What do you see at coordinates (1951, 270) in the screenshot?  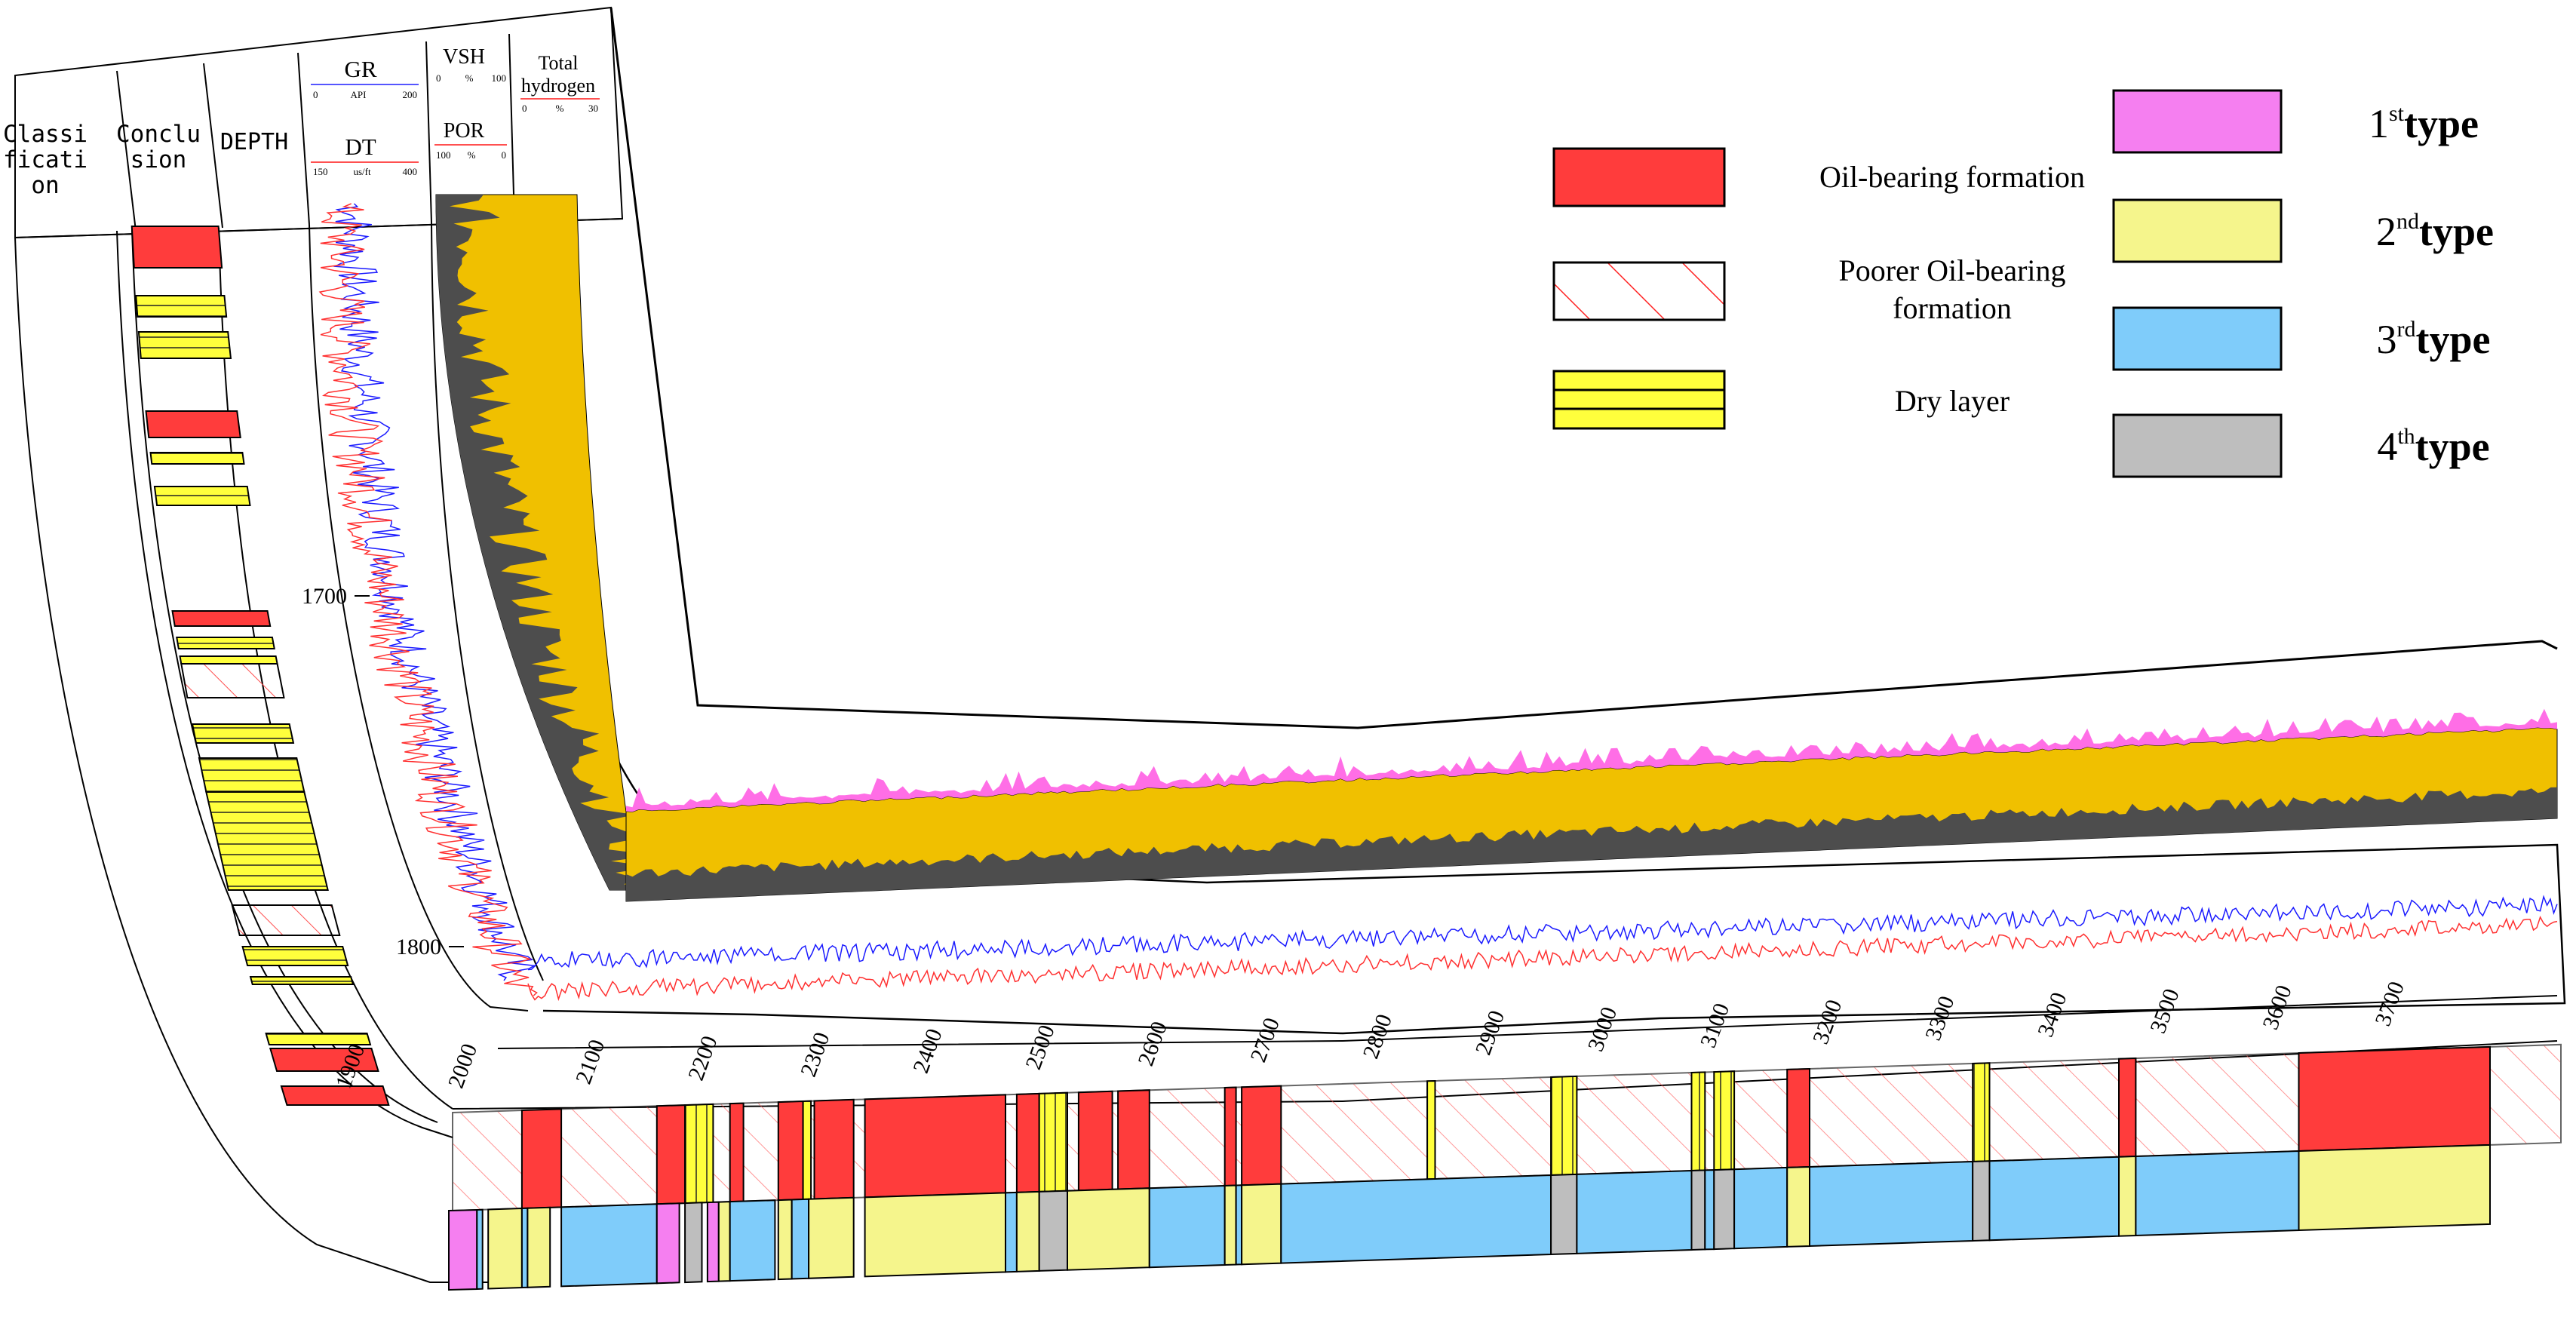 I see `legend-poorer-oil-label-1: Poorer Oil-bearing` at bounding box center [1951, 270].